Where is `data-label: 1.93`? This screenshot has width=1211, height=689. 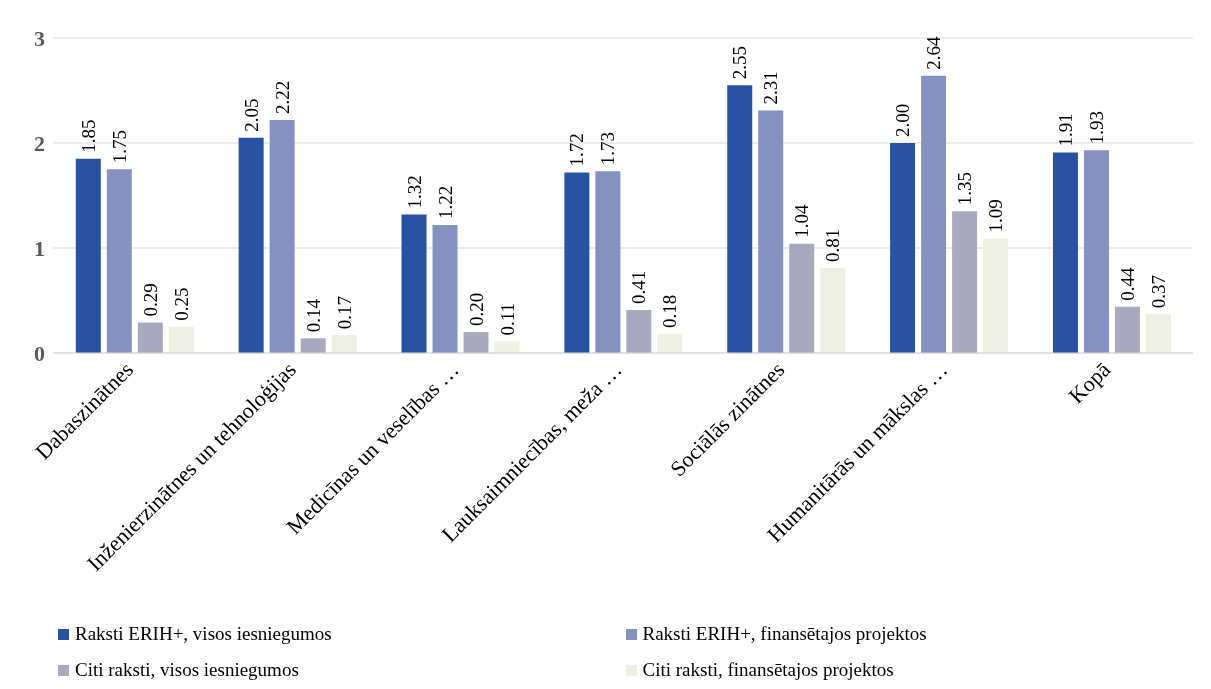
data-label: 1.93 is located at coordinates (1096, 128).